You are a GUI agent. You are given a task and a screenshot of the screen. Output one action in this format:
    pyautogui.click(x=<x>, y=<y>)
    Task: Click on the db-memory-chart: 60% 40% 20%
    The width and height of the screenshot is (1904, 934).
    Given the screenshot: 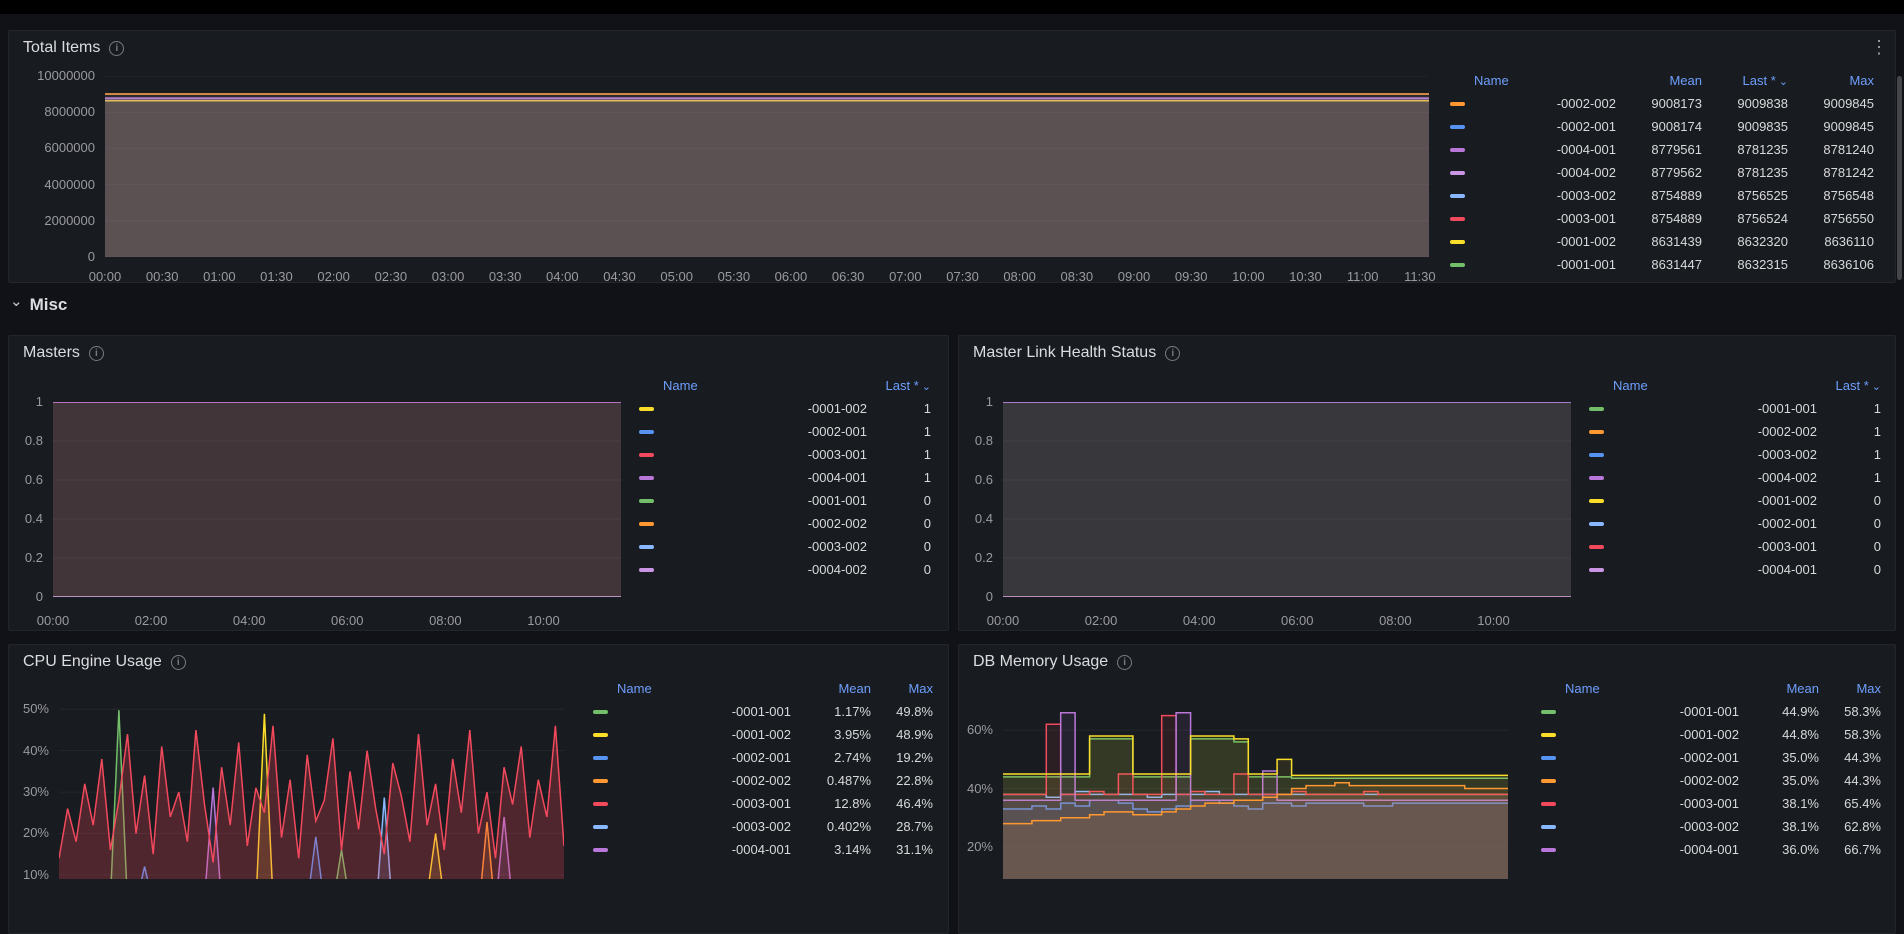 What is the action you would take?
    pyautogui.click(x=1248, y=806)
    